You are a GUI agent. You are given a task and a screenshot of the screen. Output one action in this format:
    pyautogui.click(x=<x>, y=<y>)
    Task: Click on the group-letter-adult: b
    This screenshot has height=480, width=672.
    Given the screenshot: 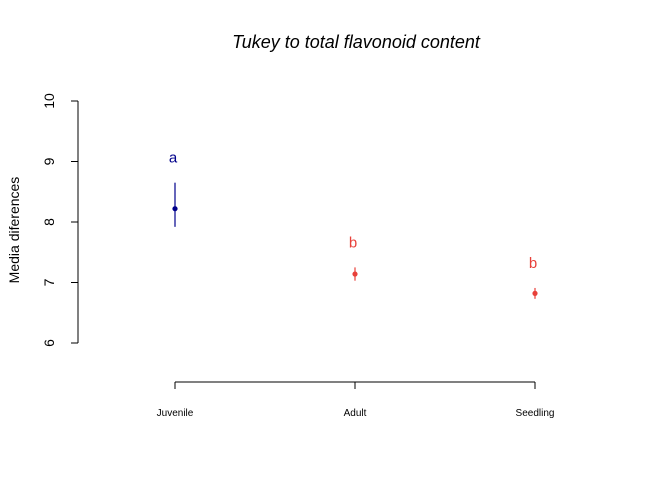 What is the action you would take?
    pyautogui.click(x=353, y=242)
    